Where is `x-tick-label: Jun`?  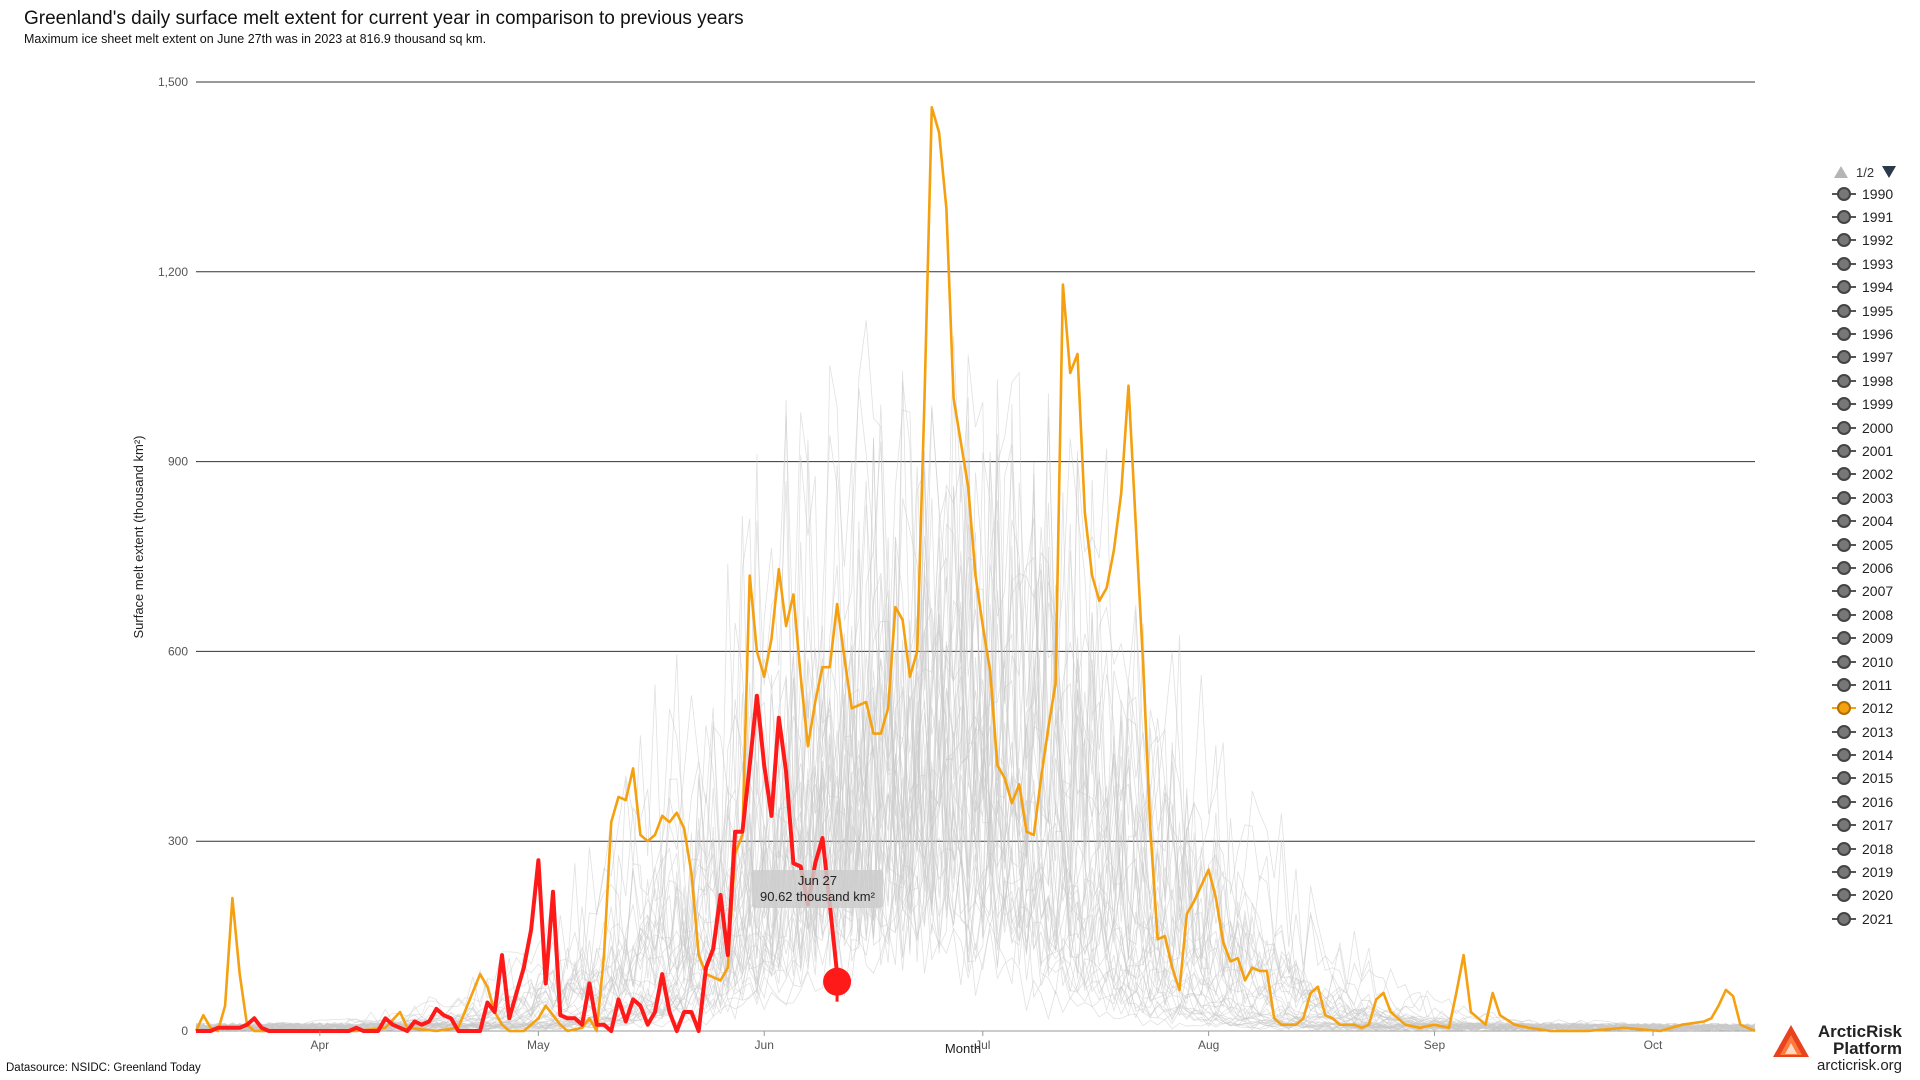 x-tick-label: Jun is located at coordinates (764, 1045).